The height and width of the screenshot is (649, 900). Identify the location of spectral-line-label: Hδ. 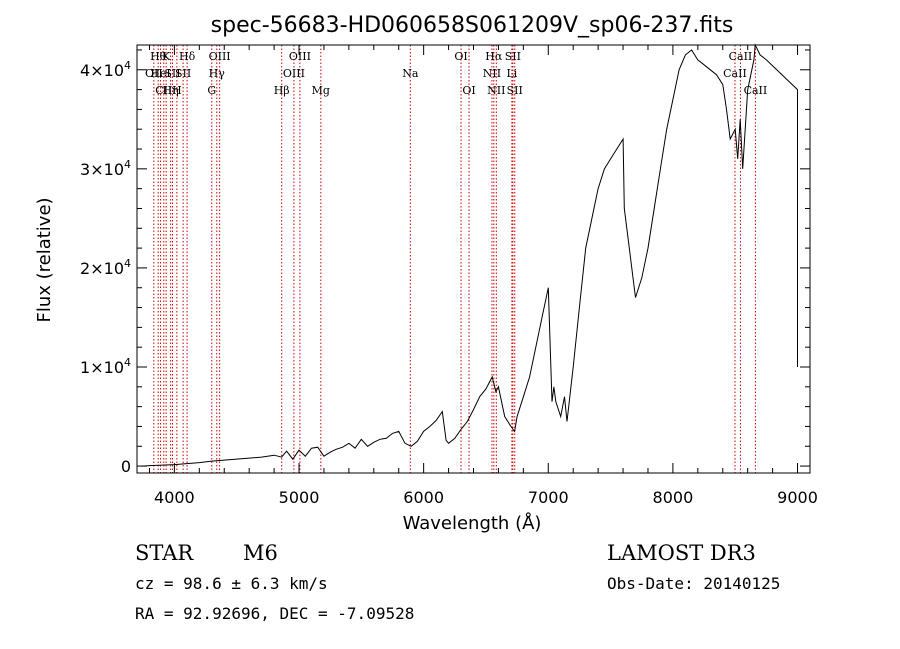
(187, 56).